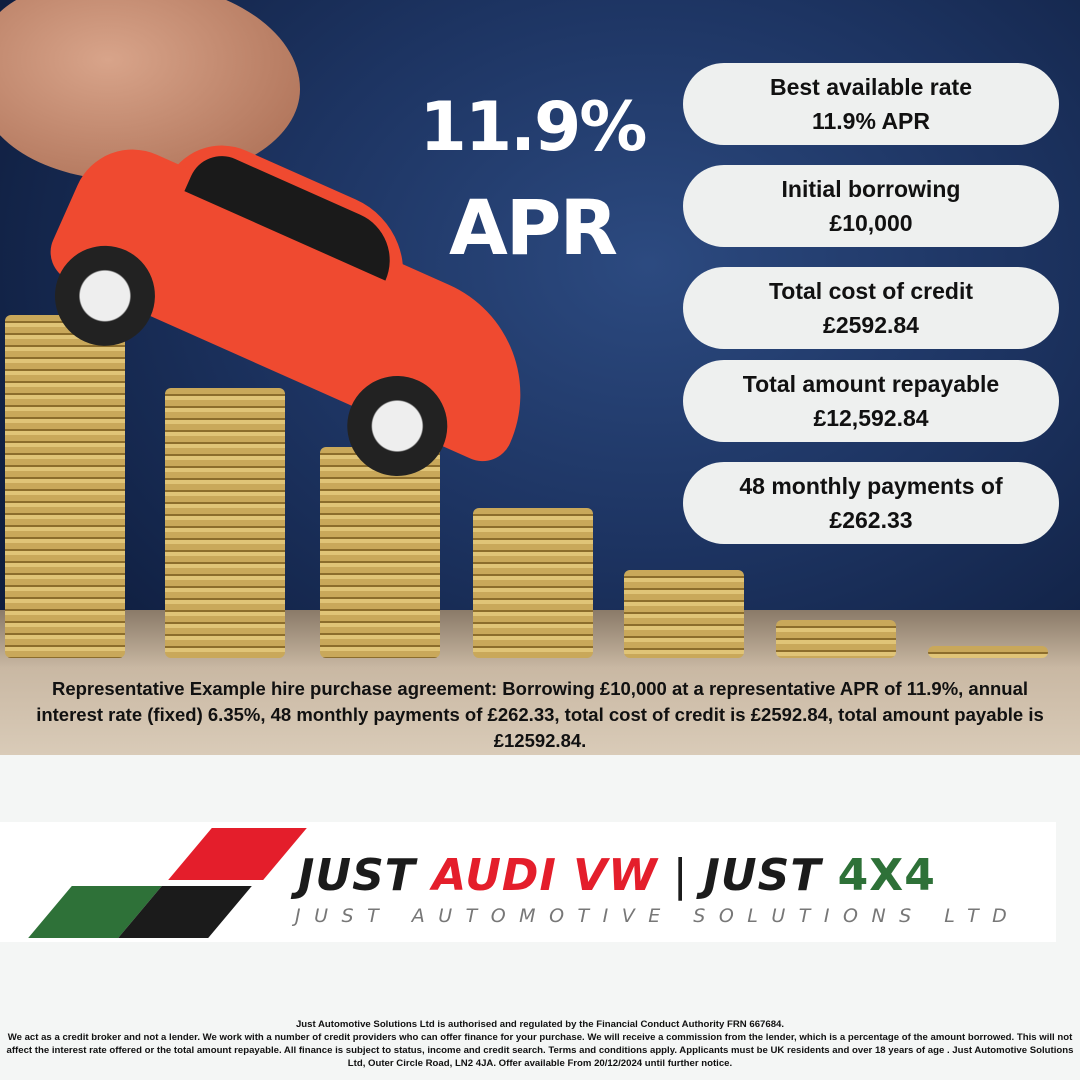 Image resolution: width=1080 pixels, height=1080 pixels. I want to click on card-title: Best available rate, so click(870, 87).